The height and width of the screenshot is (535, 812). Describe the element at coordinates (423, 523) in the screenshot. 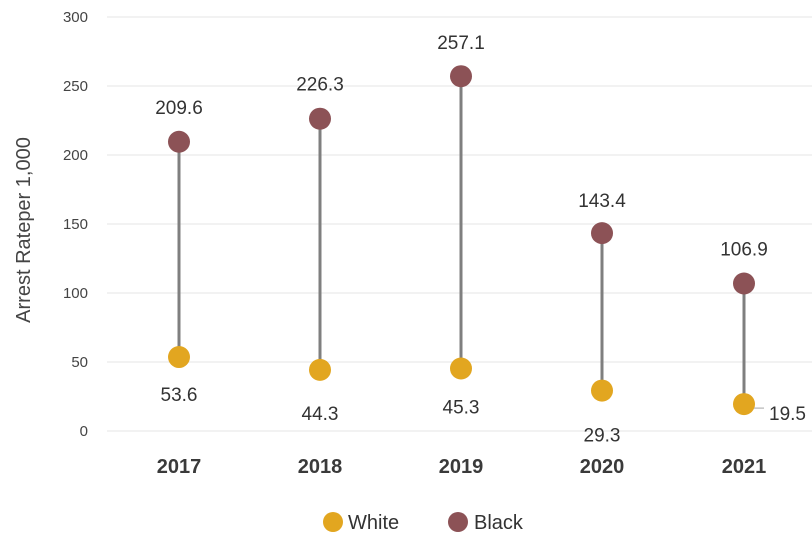

I see `legend: White Black` at that location.